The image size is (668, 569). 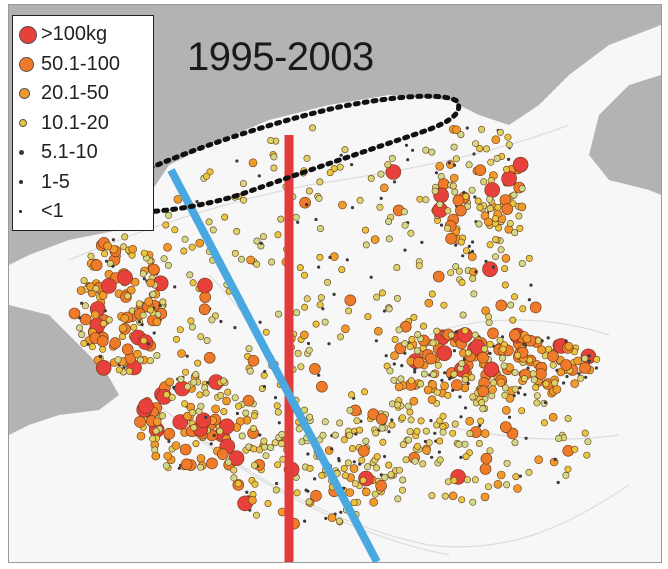 What do you see at coordinates (29, 34) in the screenshot?
I see `legend-swatch` at bounding box center [29, 34].